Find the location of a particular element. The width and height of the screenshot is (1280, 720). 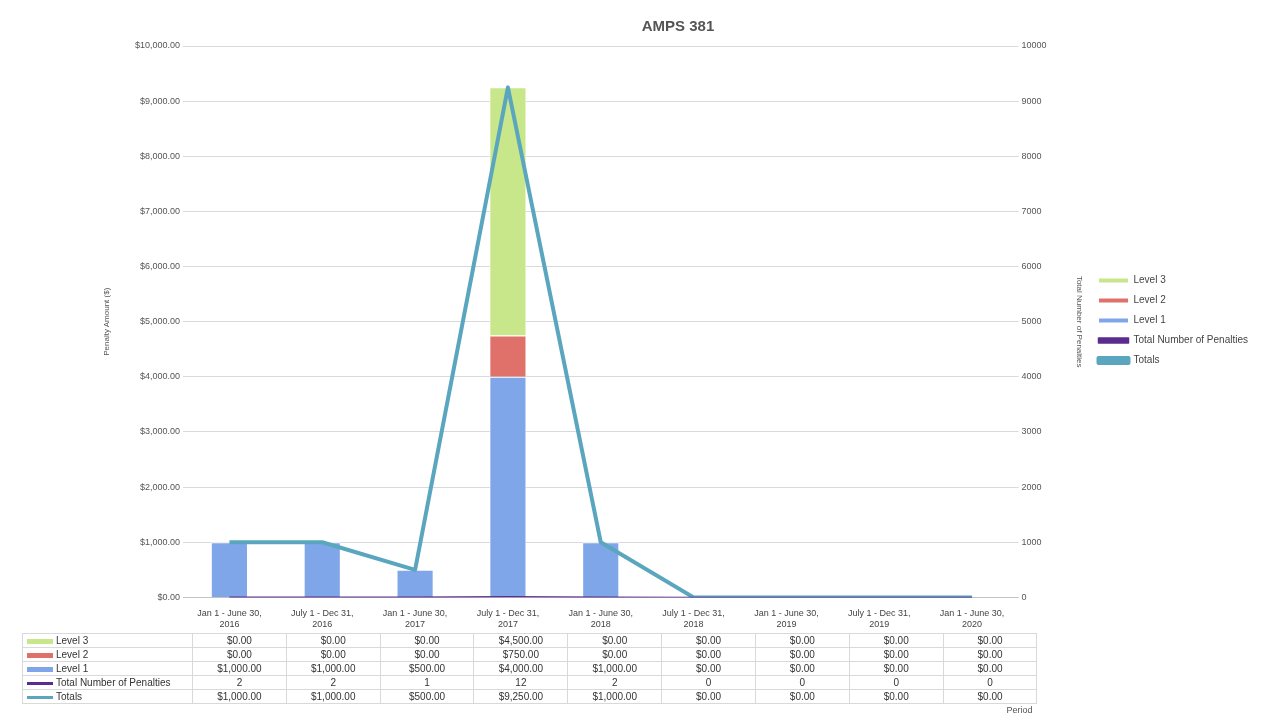

x-tick-label: Jan 1 - June 30, 2017 is located at coordinates (415, 619).